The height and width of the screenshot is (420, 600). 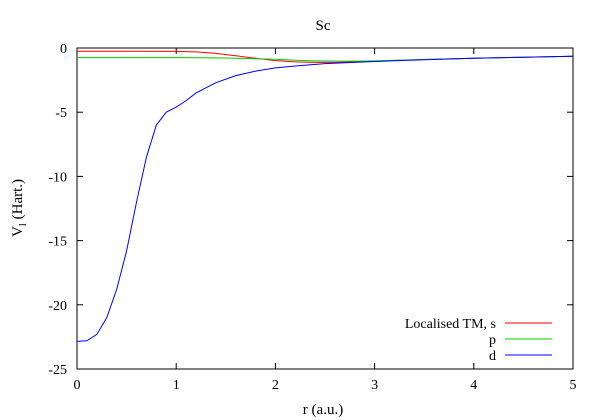 I want to click on y-tick-label: -5, so click(x=61, y=113).